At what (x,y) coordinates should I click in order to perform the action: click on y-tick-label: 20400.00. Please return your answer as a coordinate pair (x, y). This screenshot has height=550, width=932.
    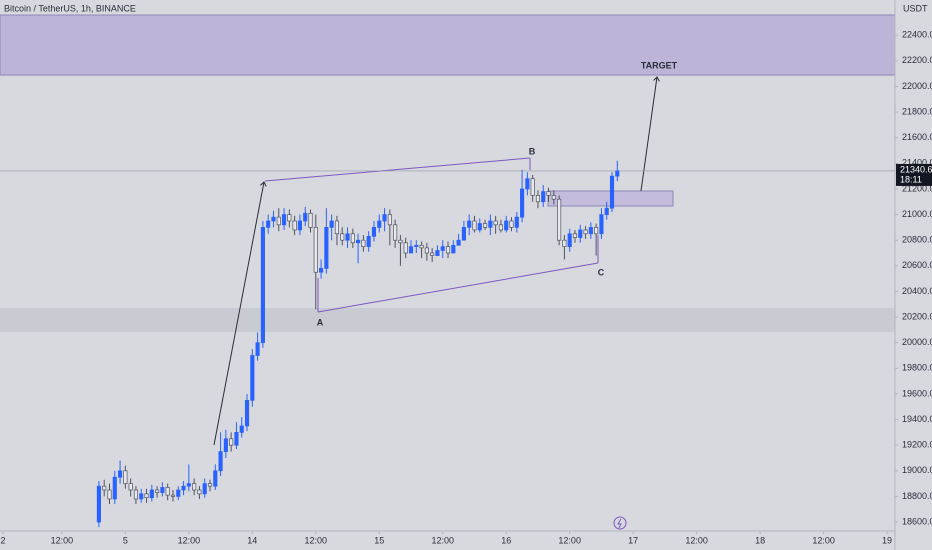
    Looking at the image, I should click on (917, 291).